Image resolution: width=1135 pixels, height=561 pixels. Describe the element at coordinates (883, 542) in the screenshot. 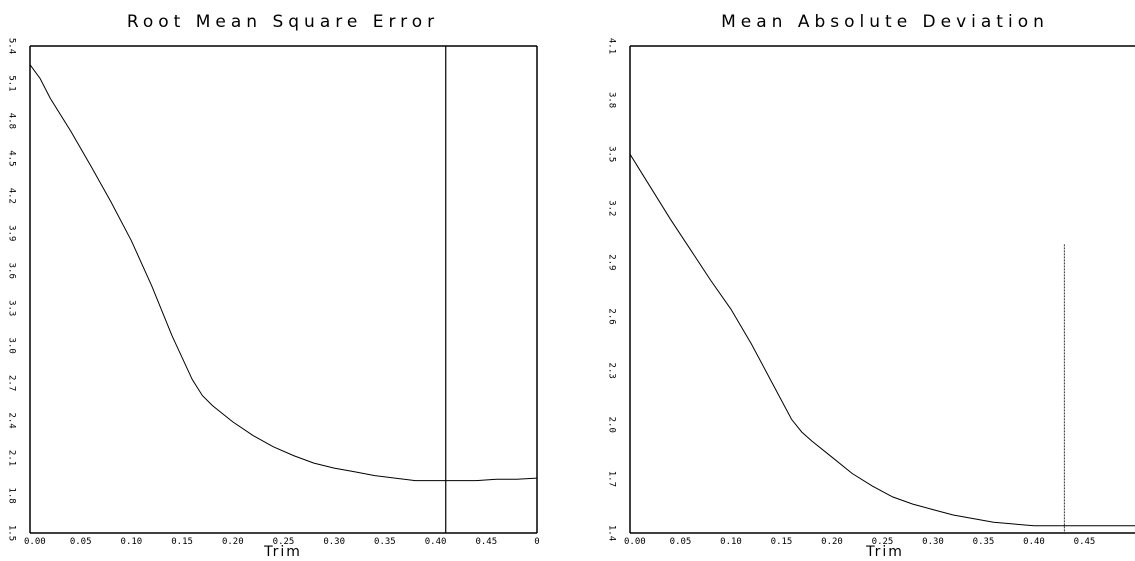

I see `mad-x-tick-label: 0.25` at that location.